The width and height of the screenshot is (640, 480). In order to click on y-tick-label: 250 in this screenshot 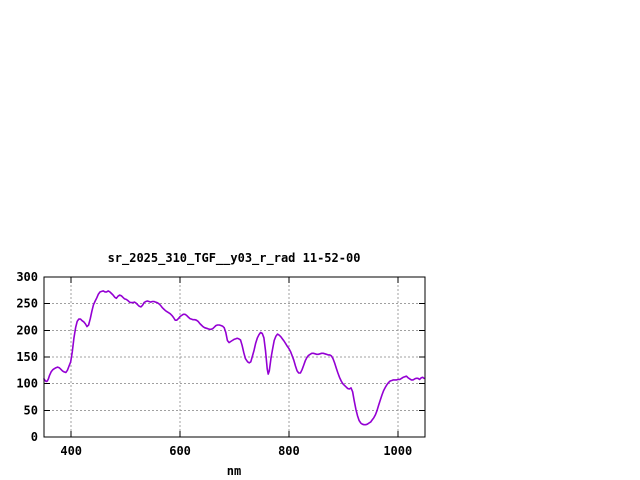, I will do `click(27, 304)`.